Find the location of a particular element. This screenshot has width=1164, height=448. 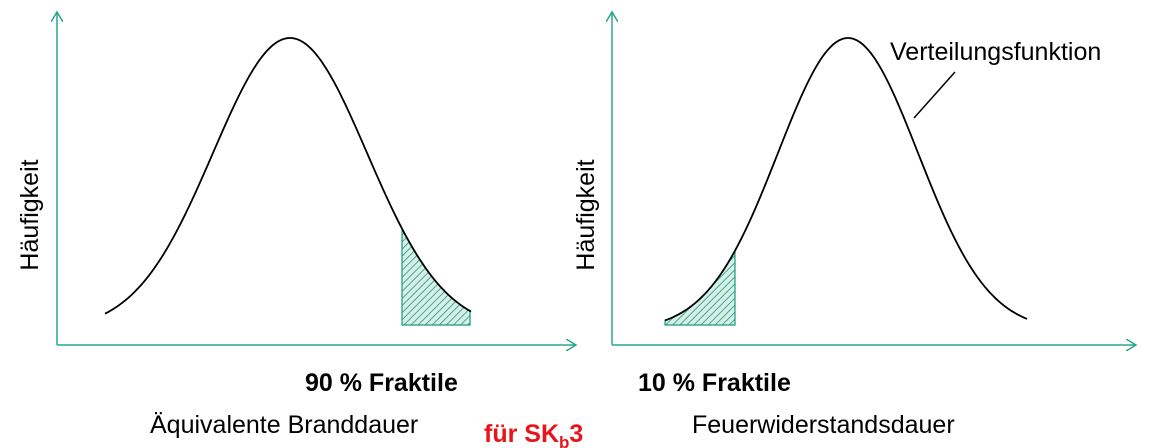

center-label-text: für SK is located at coordinates (521, 434).